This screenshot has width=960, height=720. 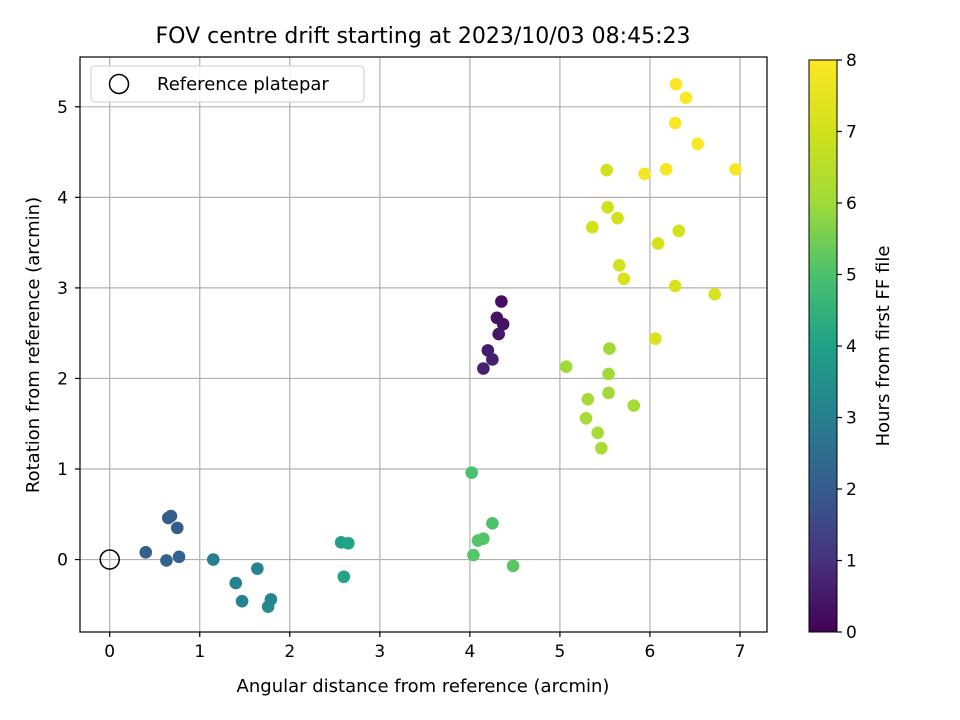 What do you see at coordinates (62, 108) in the screenshot?
I see `y-tick-label: 5` at bounding box center [62, 108].